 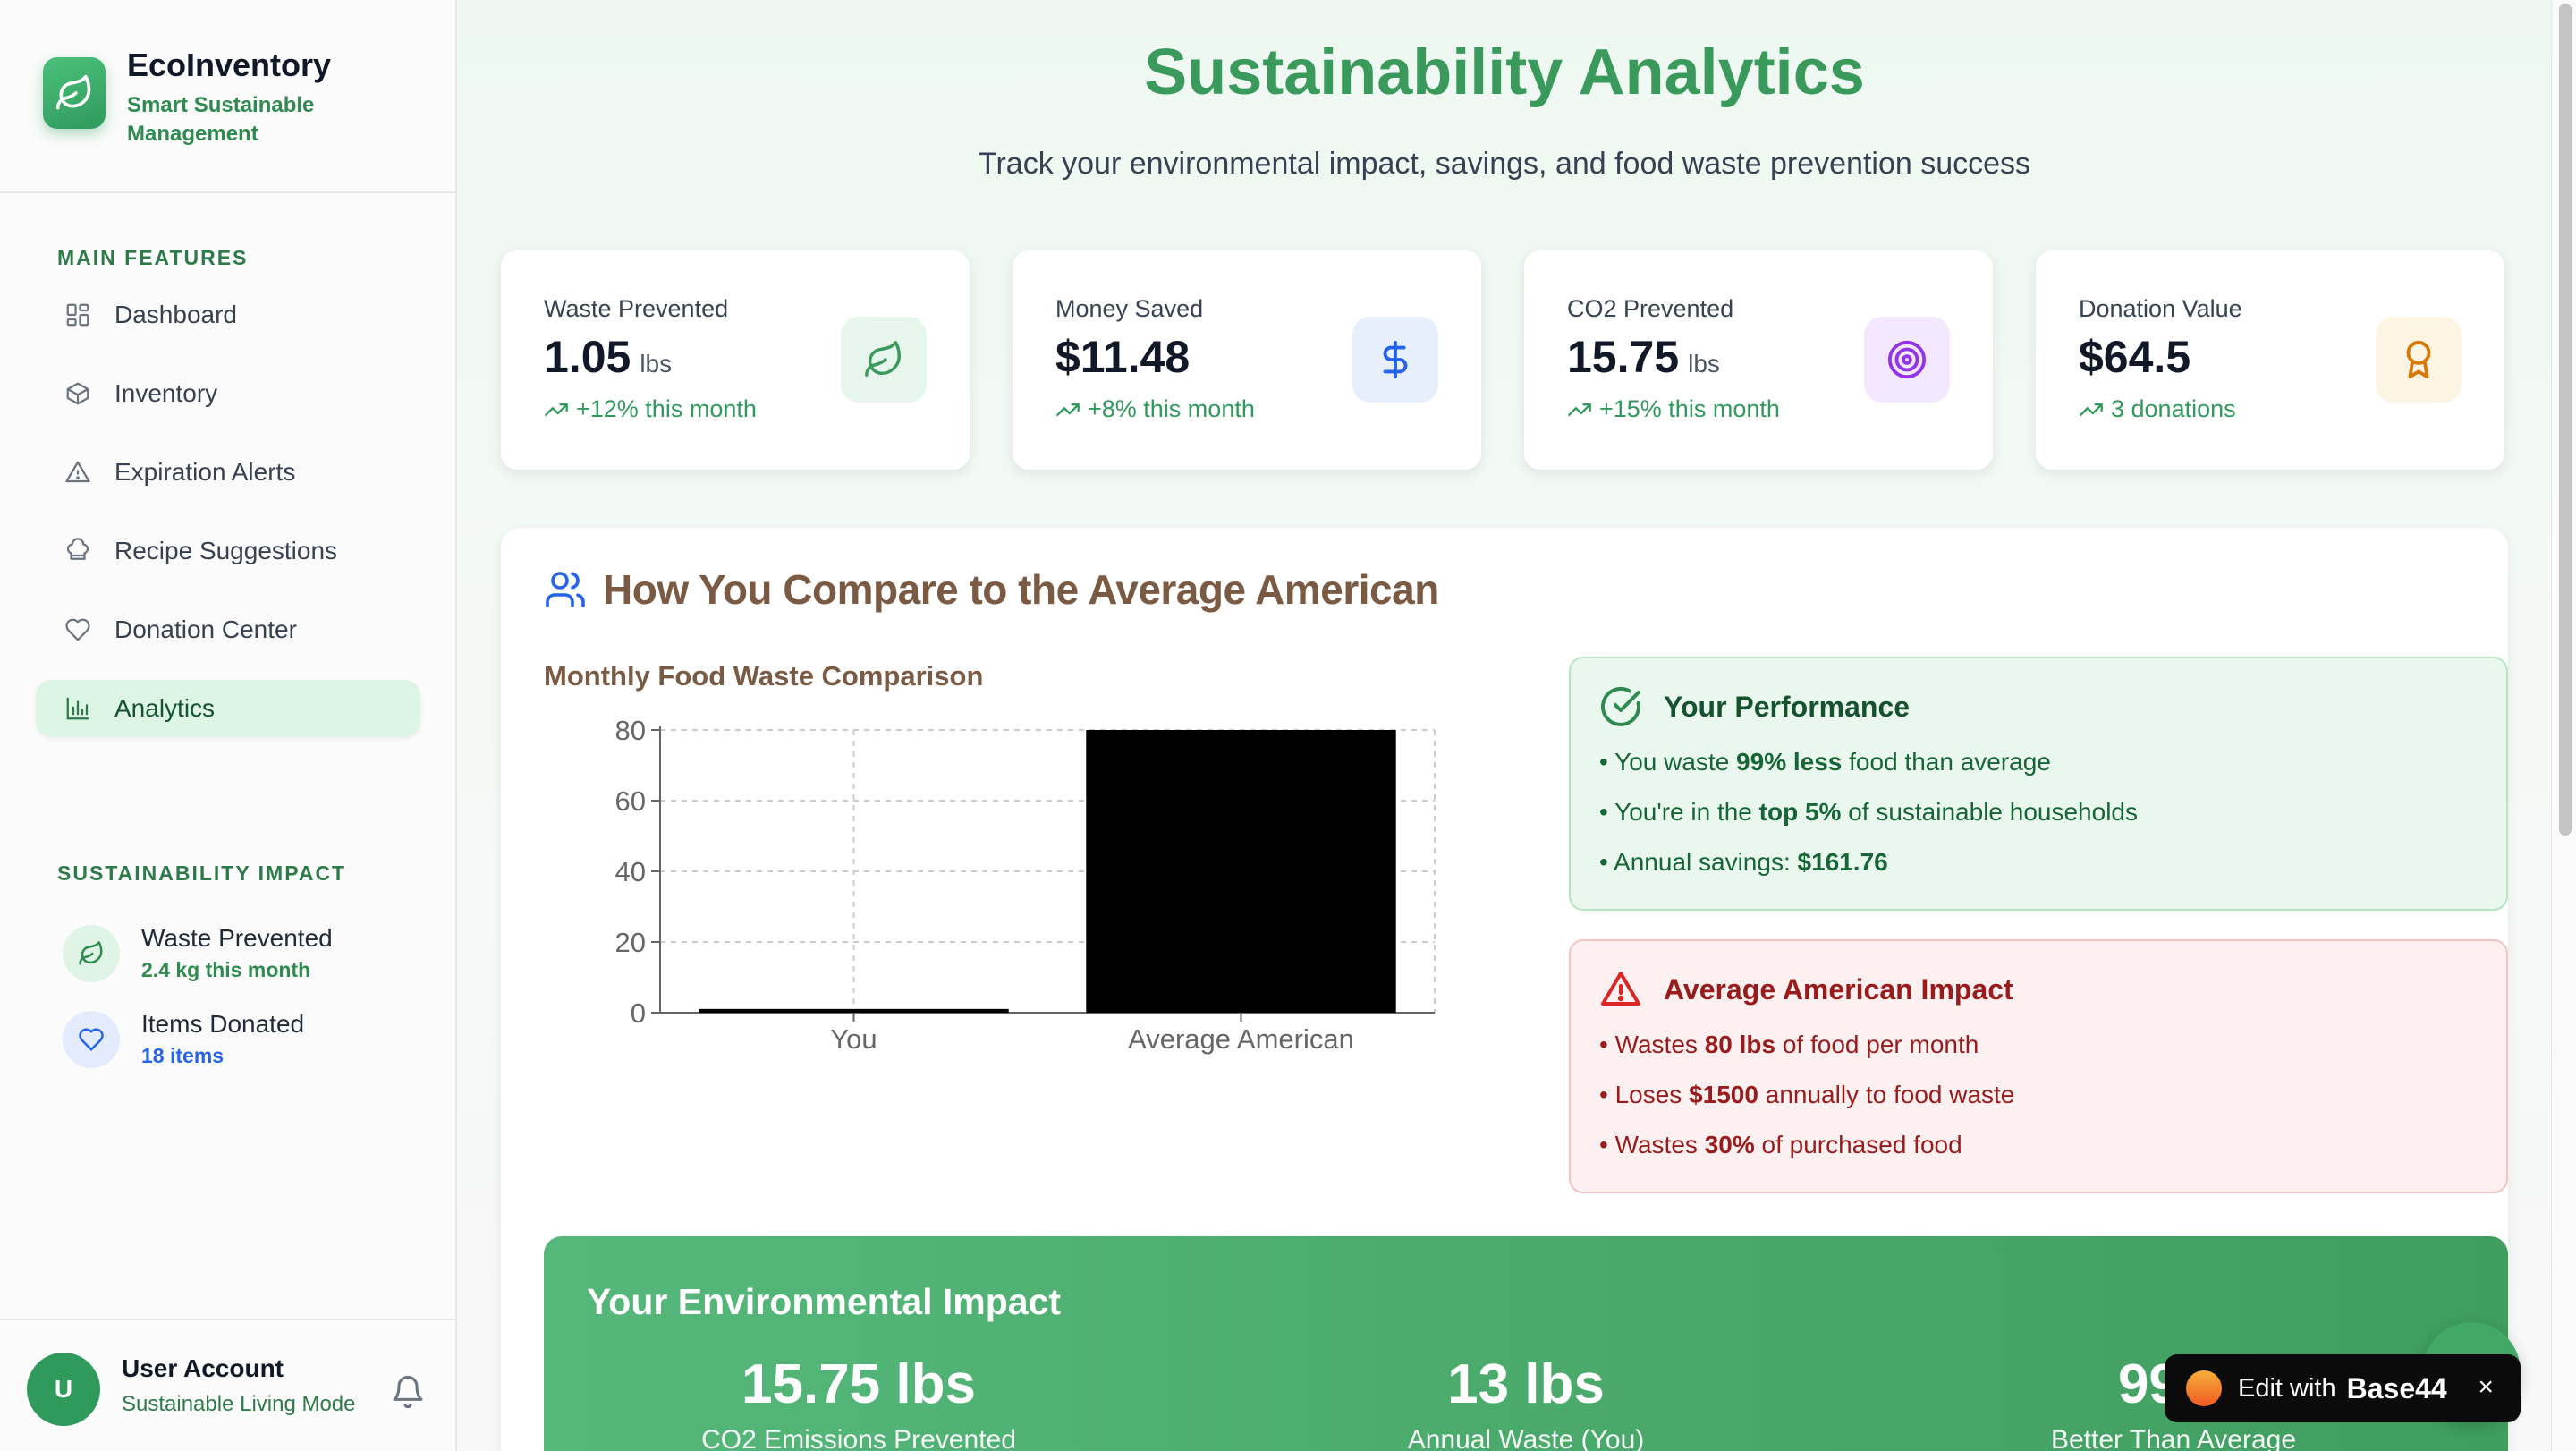 I want to click on y-tick-label: 0, so click(x=638, y=1013).